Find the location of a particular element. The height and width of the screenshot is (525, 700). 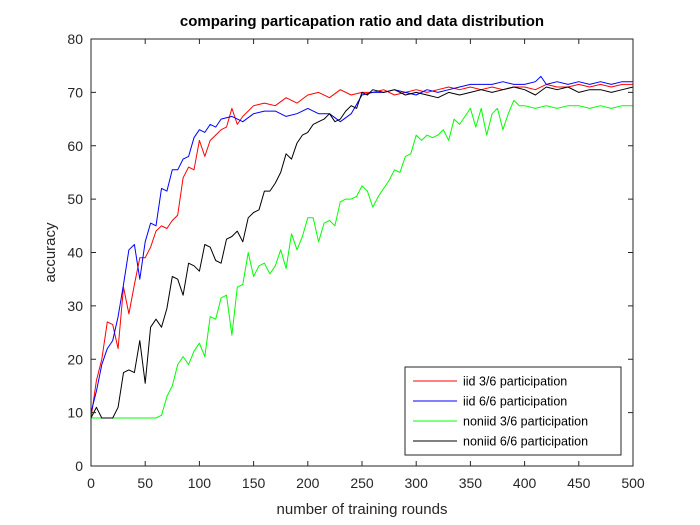

x-tick-label: 500 is located at coordinates (633, 483).